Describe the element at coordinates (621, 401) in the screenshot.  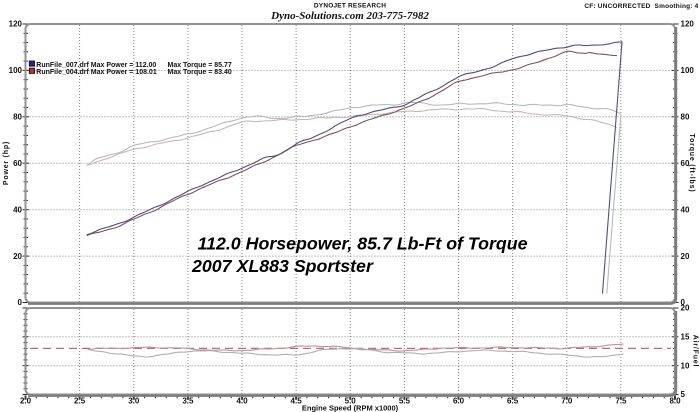
I see `svg-text: 7.5` at that location.